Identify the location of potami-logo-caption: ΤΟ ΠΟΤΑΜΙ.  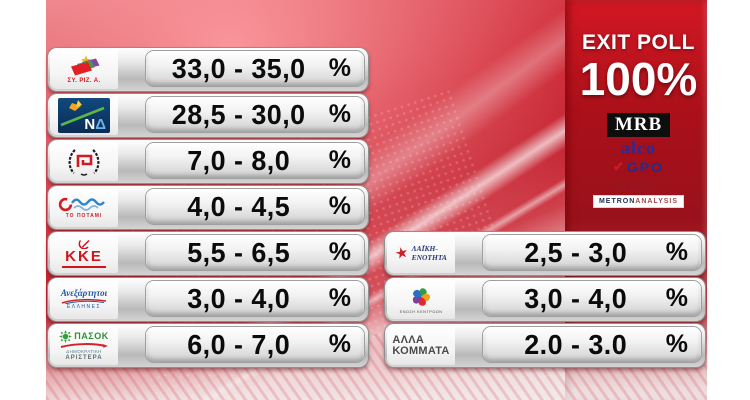
(84, 216).